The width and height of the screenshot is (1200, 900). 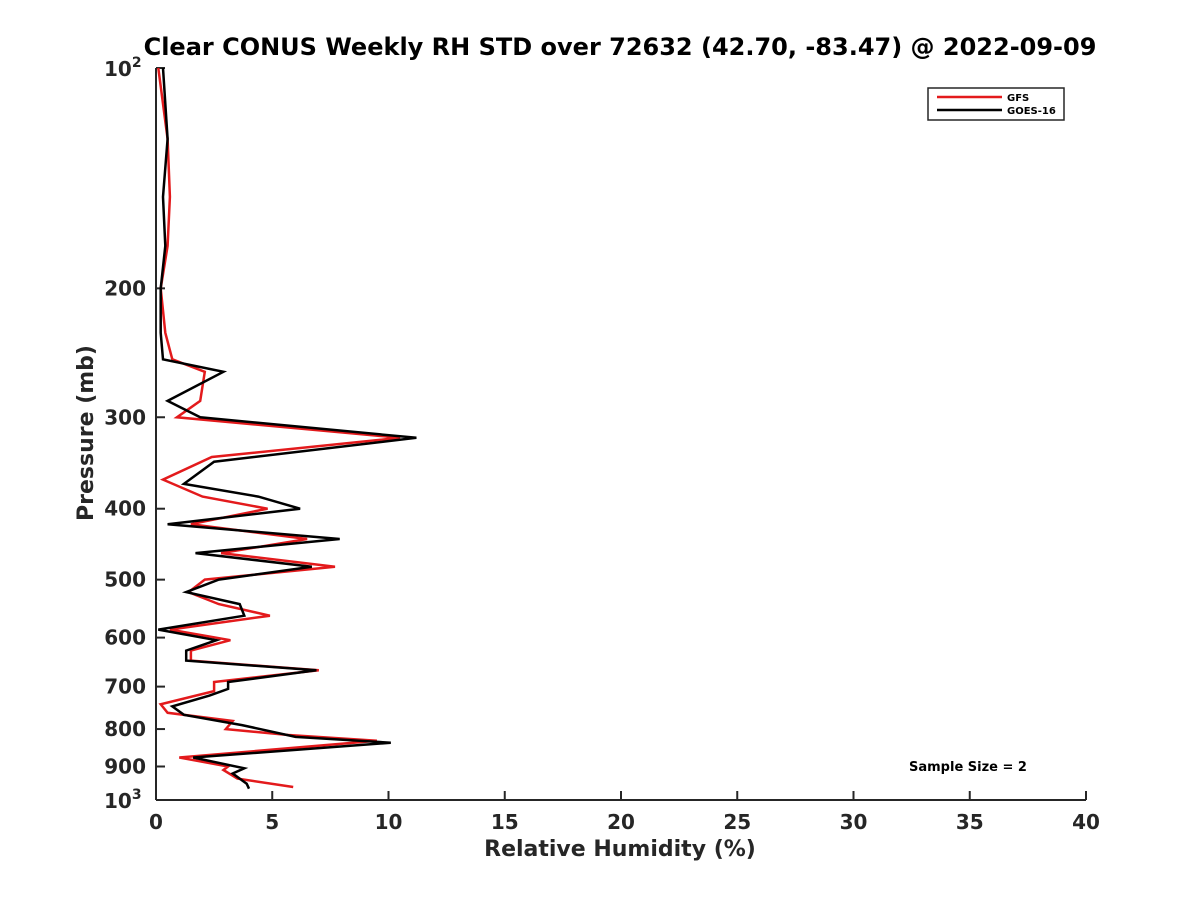 I want to click on y-tick-label: 800, so click(x=125, y=729).